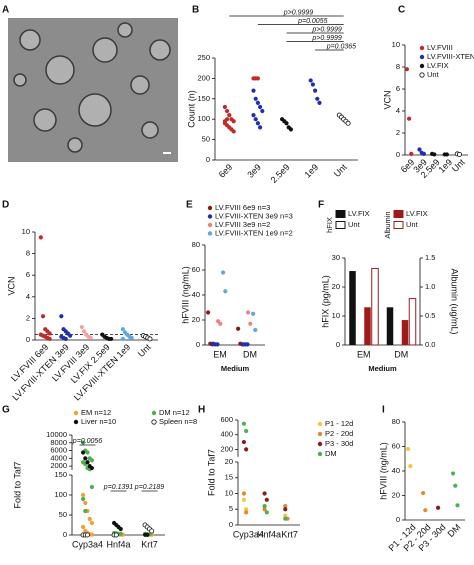 The image size is (474, 565). What do you see at coordinates (56, 434) in the screenshot?
I see `y-tick-label: 10000` at bounding box center [56, 434].